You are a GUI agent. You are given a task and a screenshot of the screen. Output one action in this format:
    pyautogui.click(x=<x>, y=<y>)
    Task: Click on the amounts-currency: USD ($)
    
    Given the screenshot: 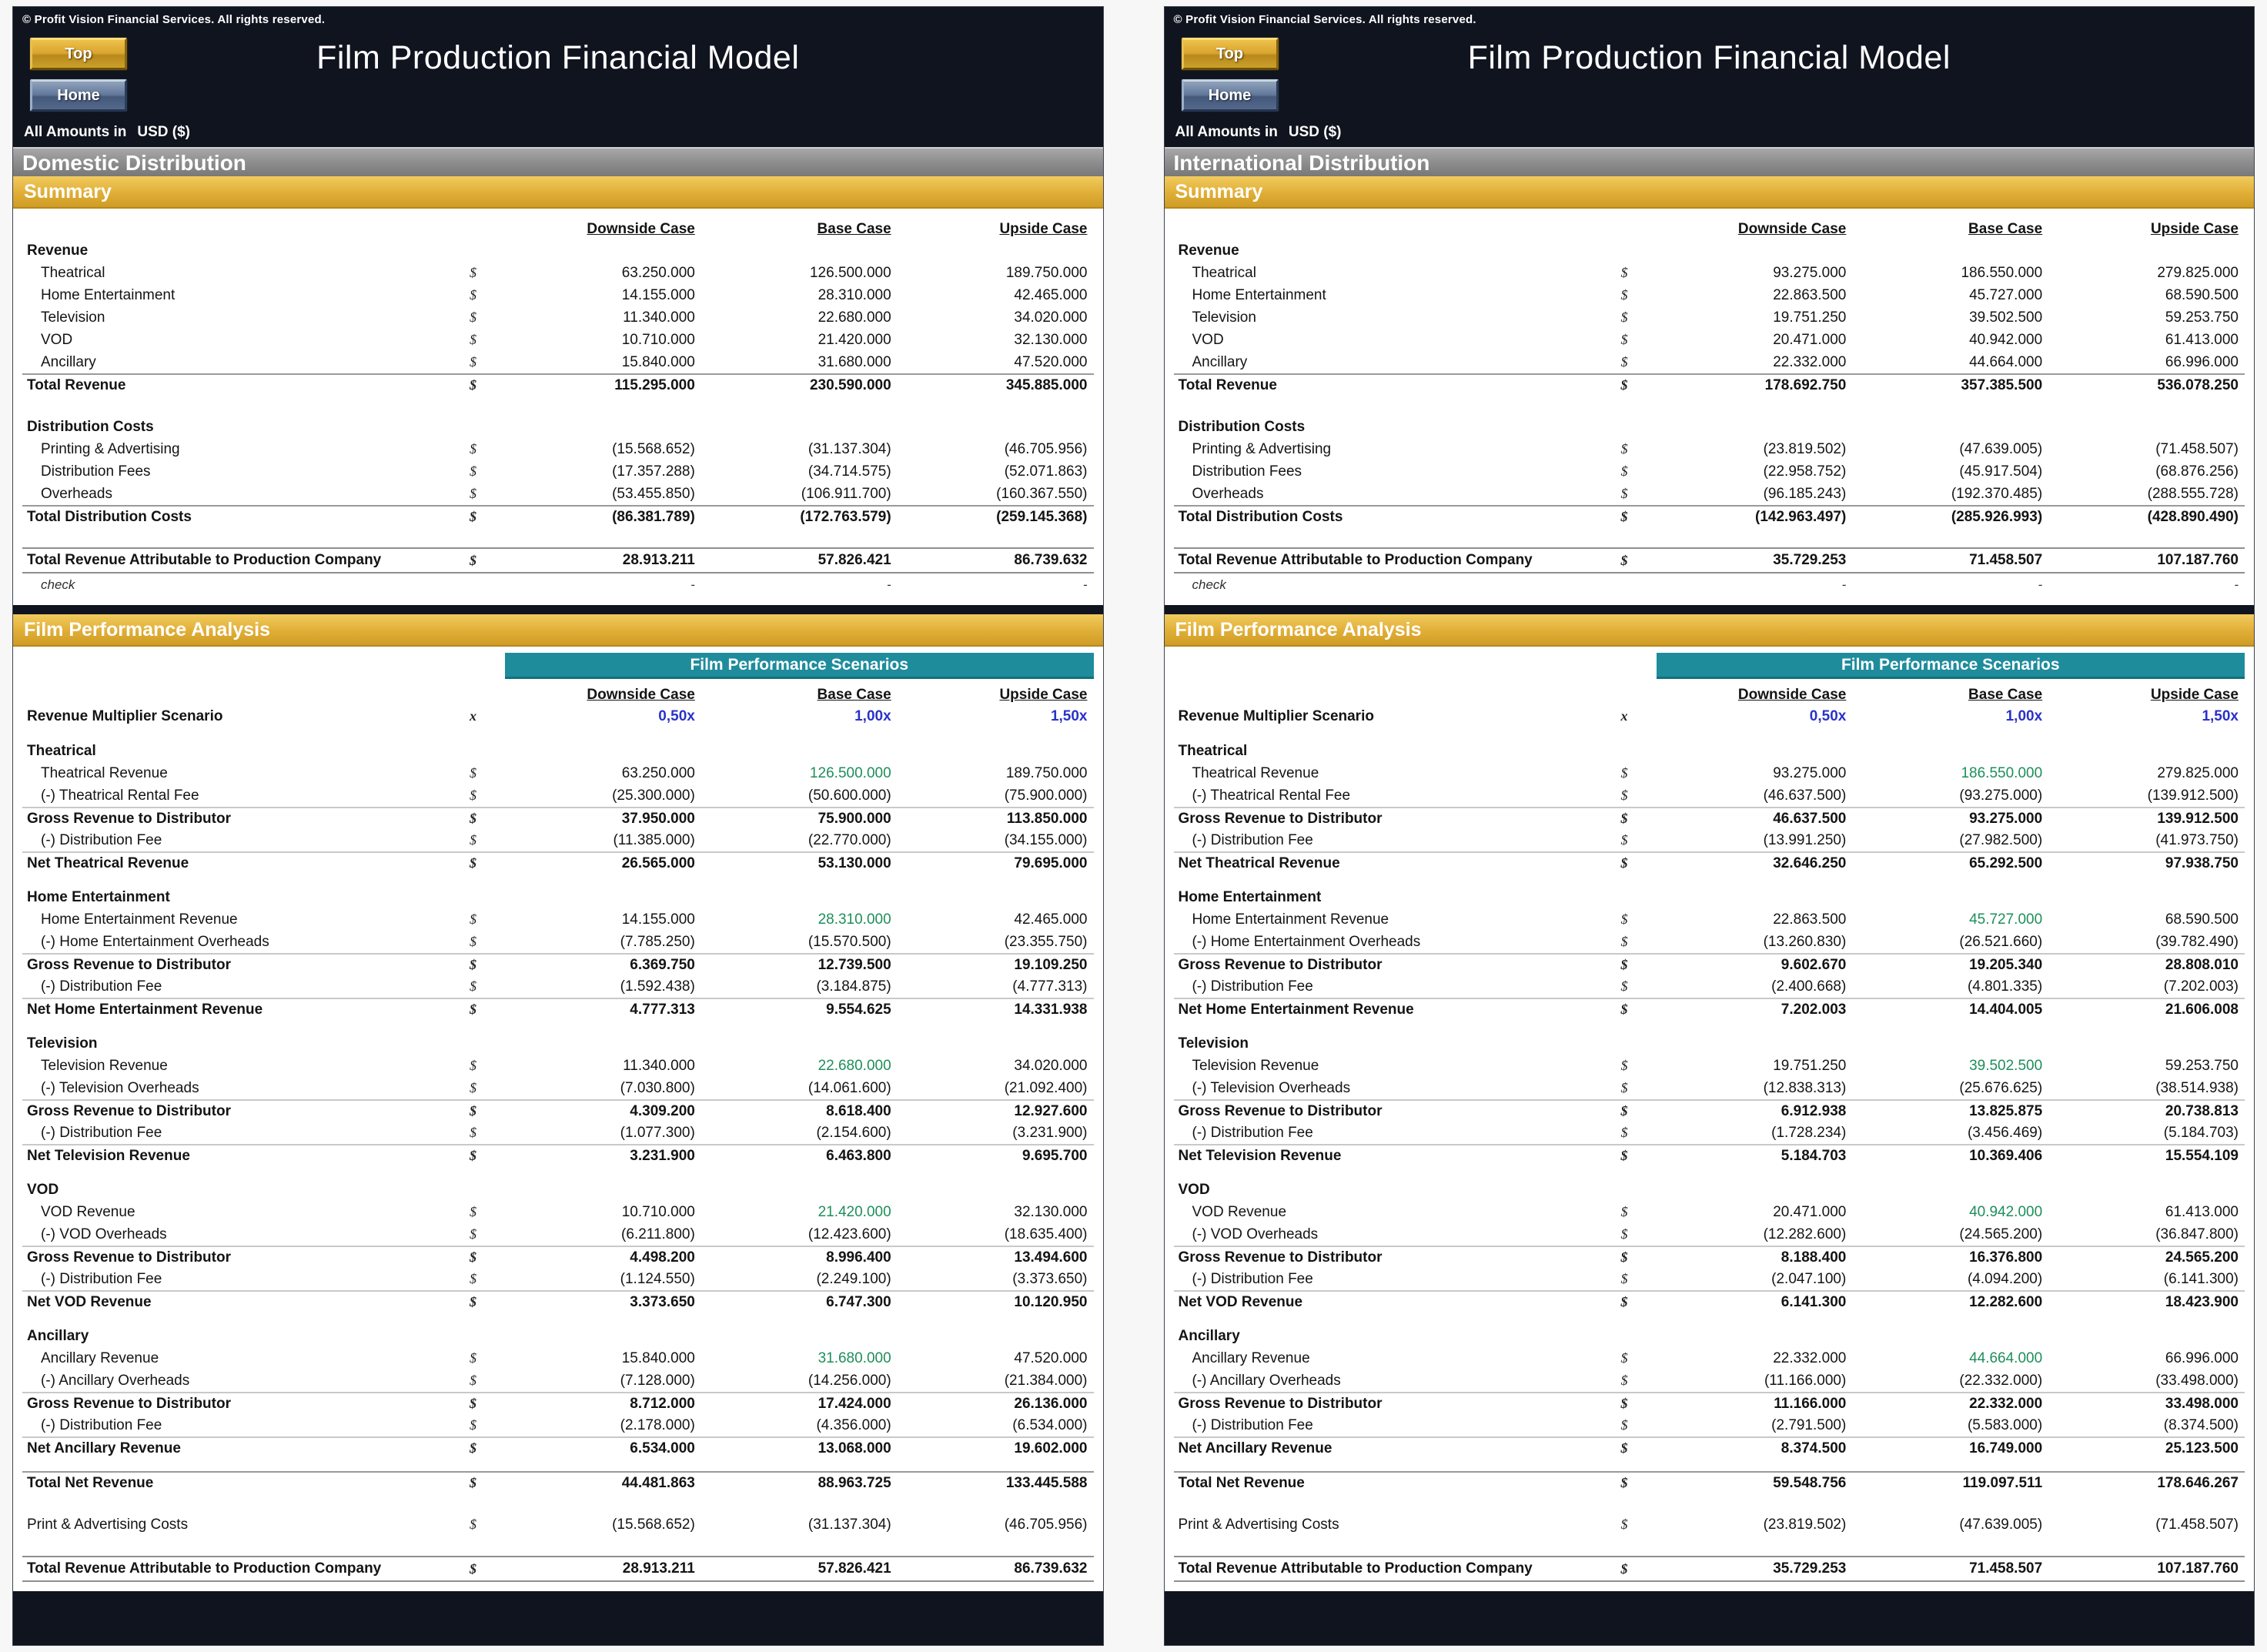 What is the action you would take?
    pyautogui.click(x=1315, y=132)
    